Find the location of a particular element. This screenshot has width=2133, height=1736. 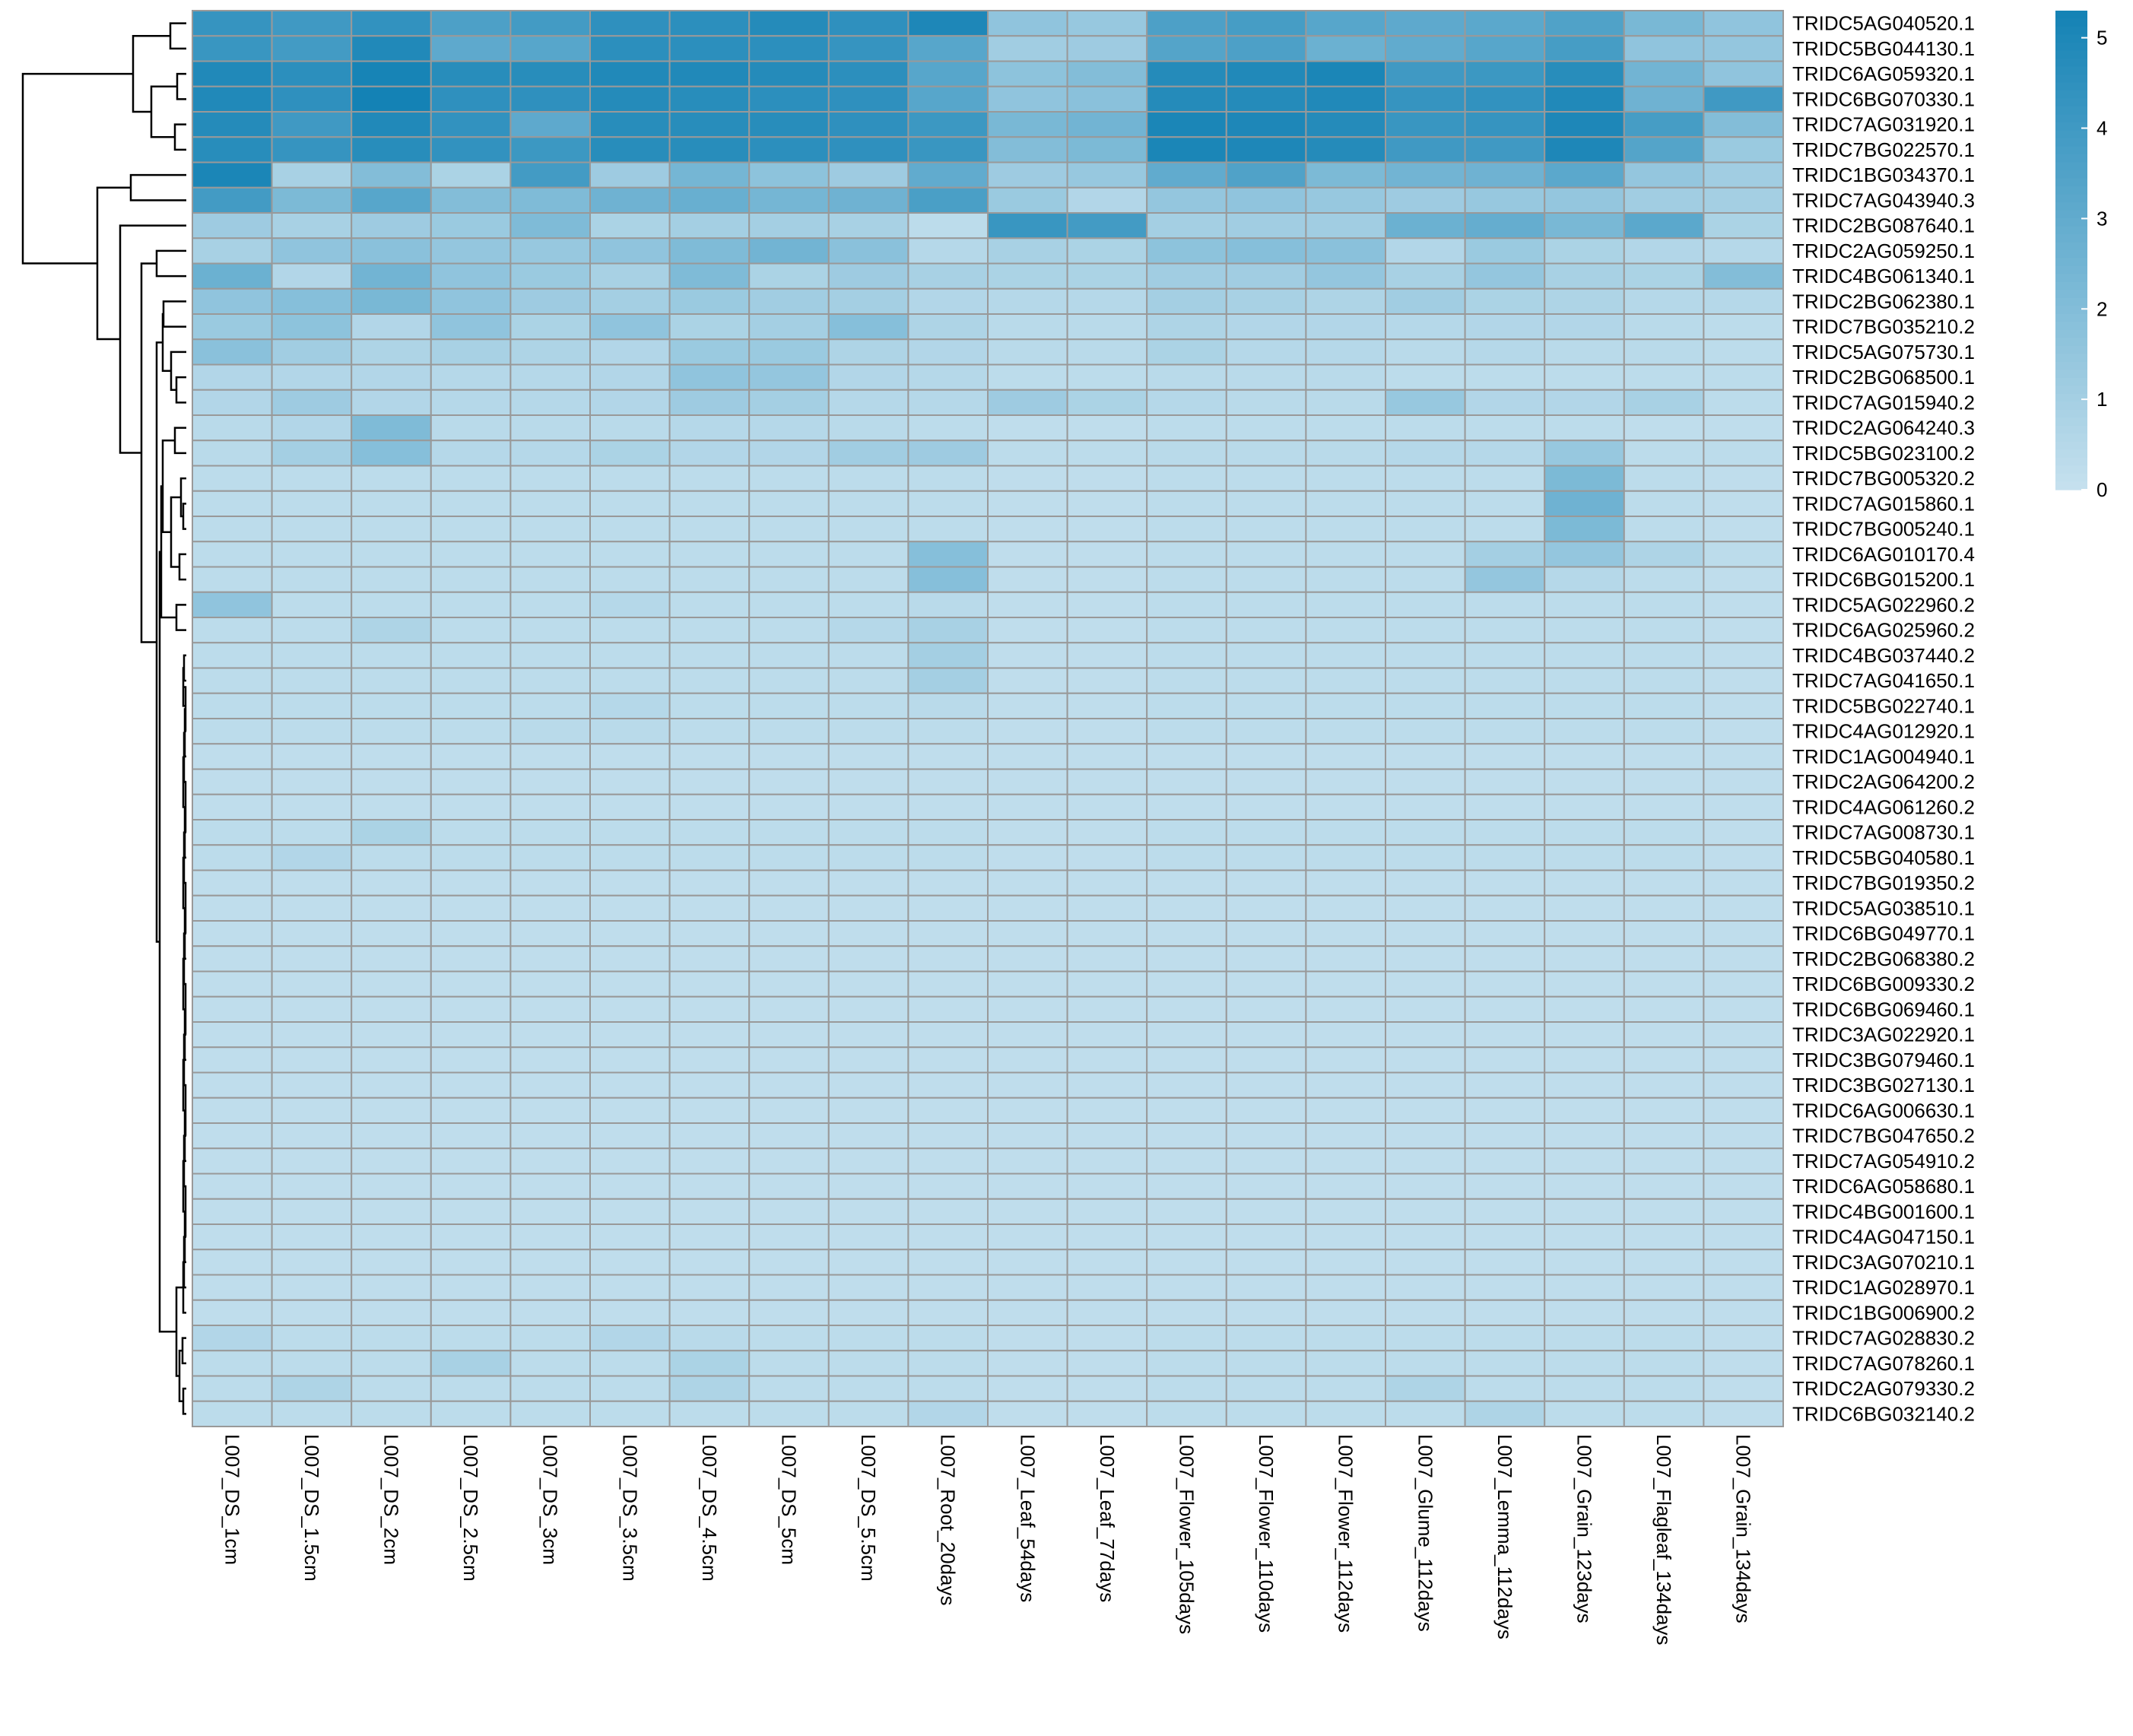

column-label: L007_Leaf_54days is located at coordinates (1027, 1518).